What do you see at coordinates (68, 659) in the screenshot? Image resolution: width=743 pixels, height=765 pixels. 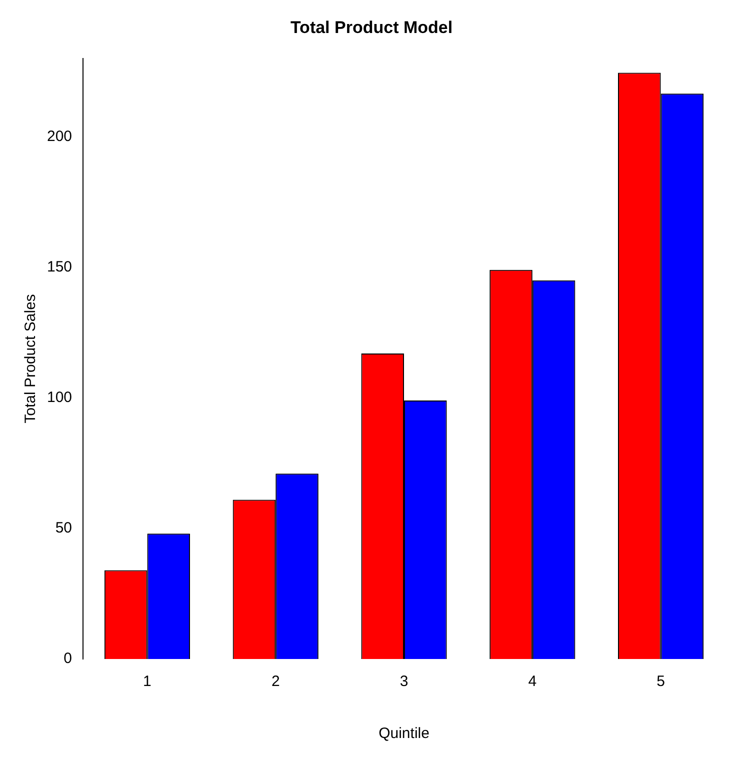 I see `y-tick-label: 0` at bounding box center [68, 659].